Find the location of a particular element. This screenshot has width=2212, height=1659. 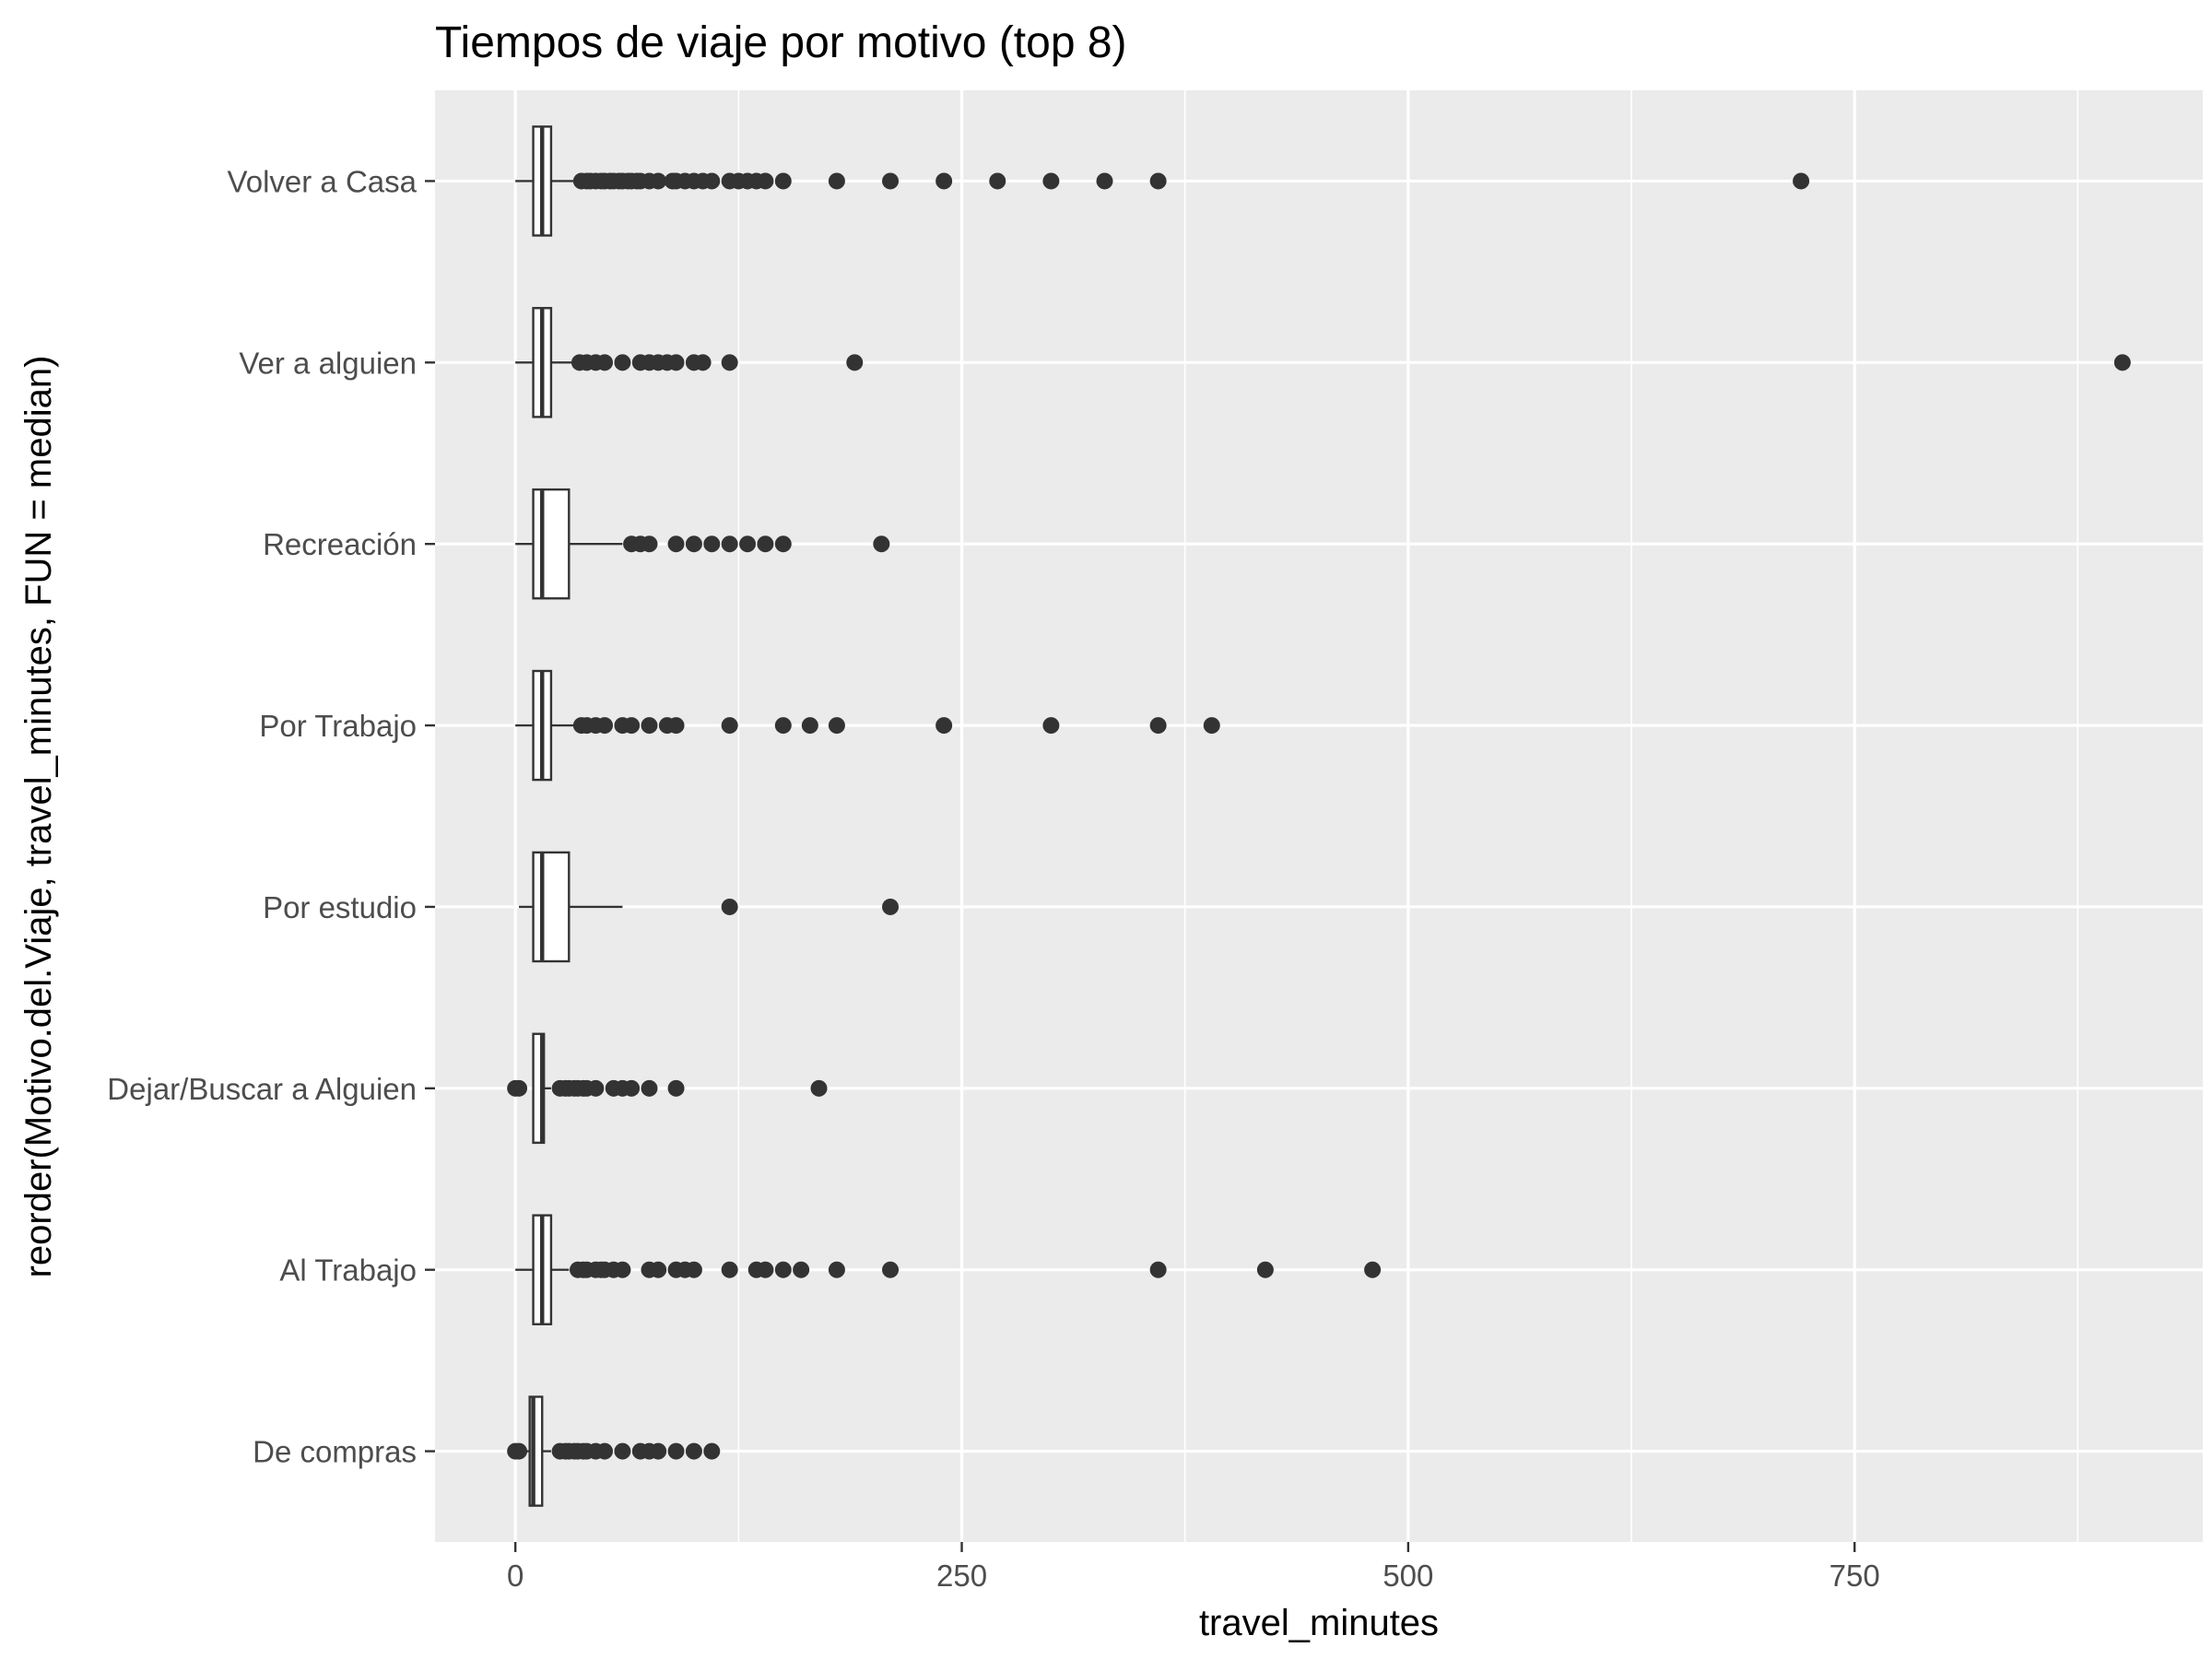

x-axis: 0 250 500 750 is located at coordinates (1193, 1567).